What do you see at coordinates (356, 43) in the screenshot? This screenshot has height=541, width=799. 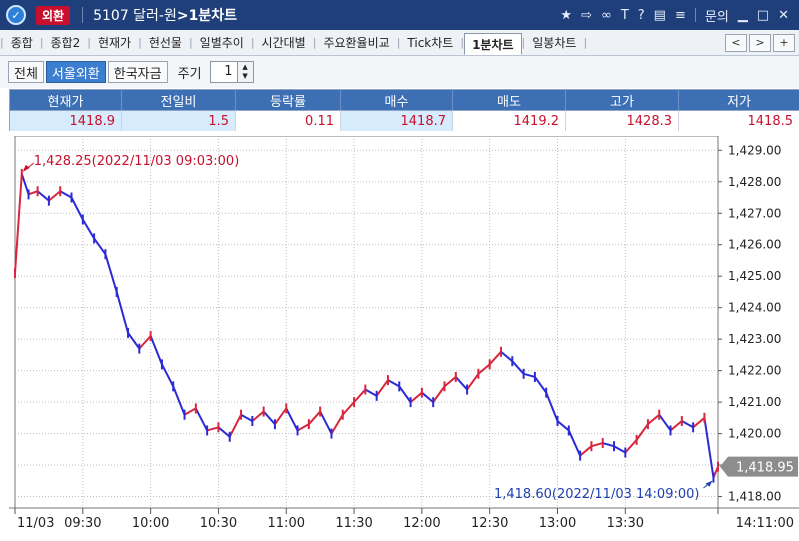 I see `tab-rate-compare: 주요환율비교` at bounding box center [356, 43].